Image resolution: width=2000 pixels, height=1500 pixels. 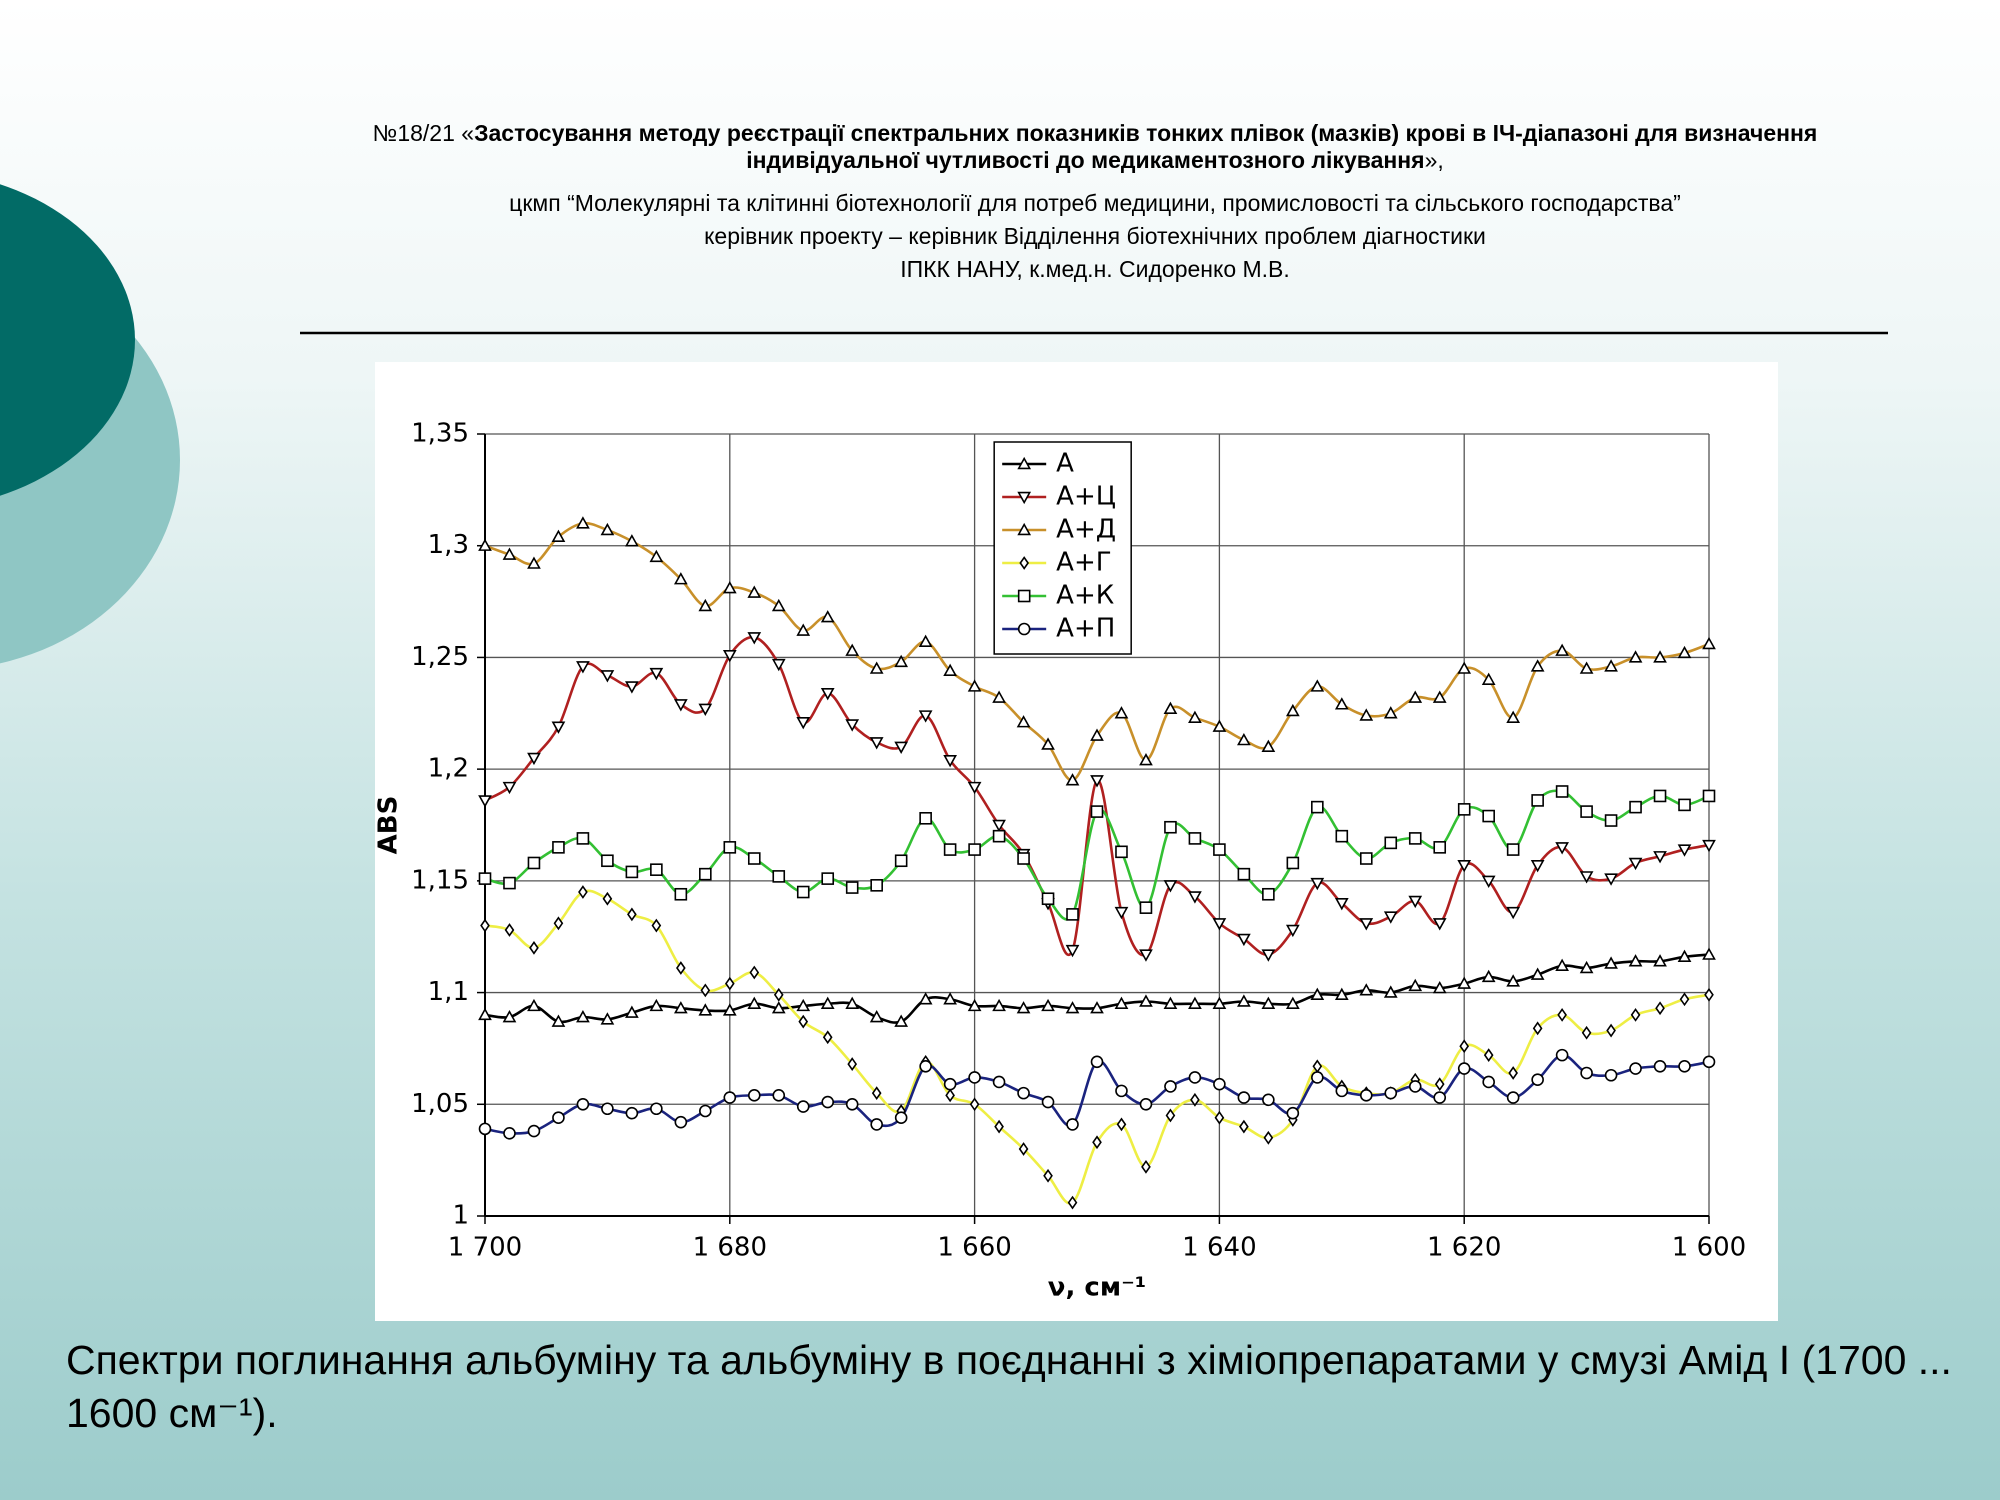 I want to click on x-tick-label: 1 640, so click(x=1219, y=1248).